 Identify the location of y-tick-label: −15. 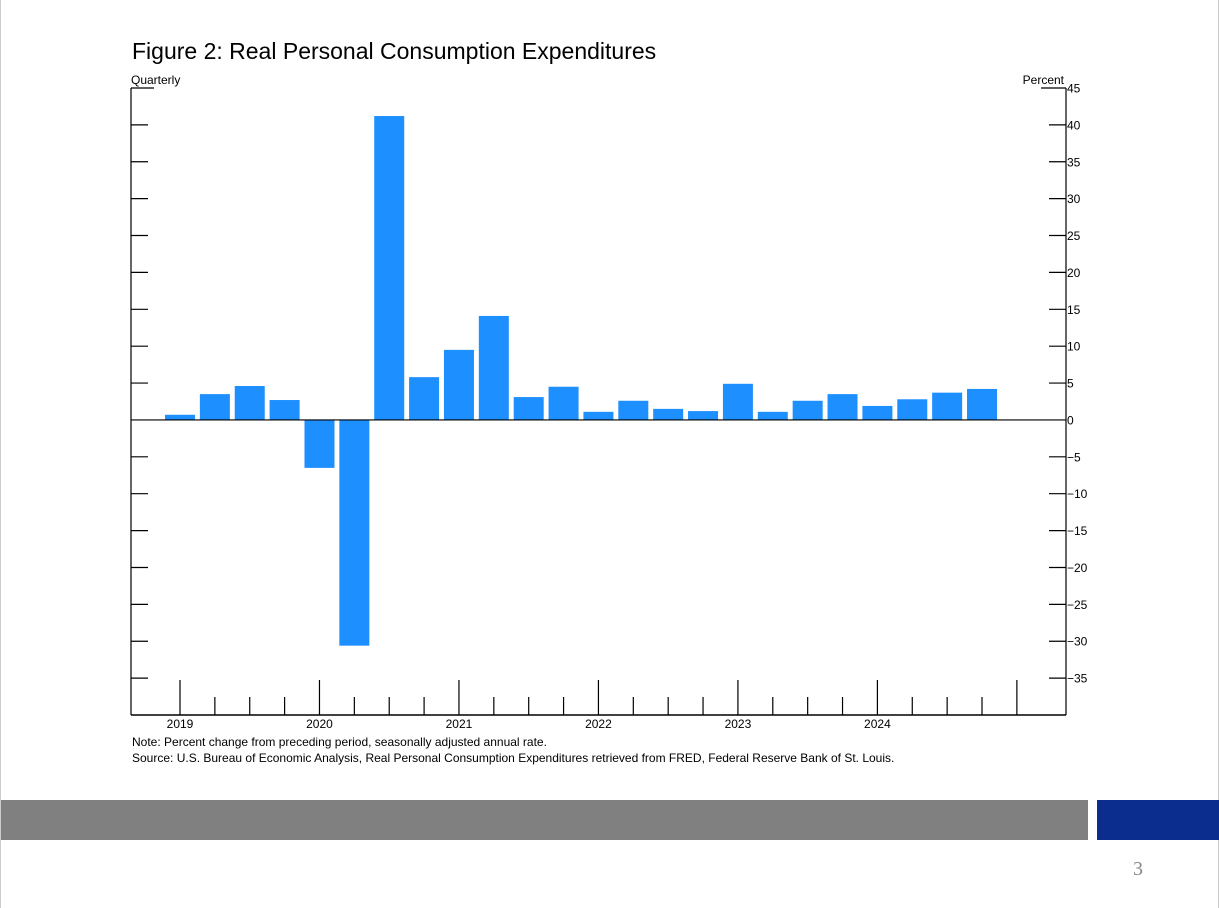
(1077, 531).